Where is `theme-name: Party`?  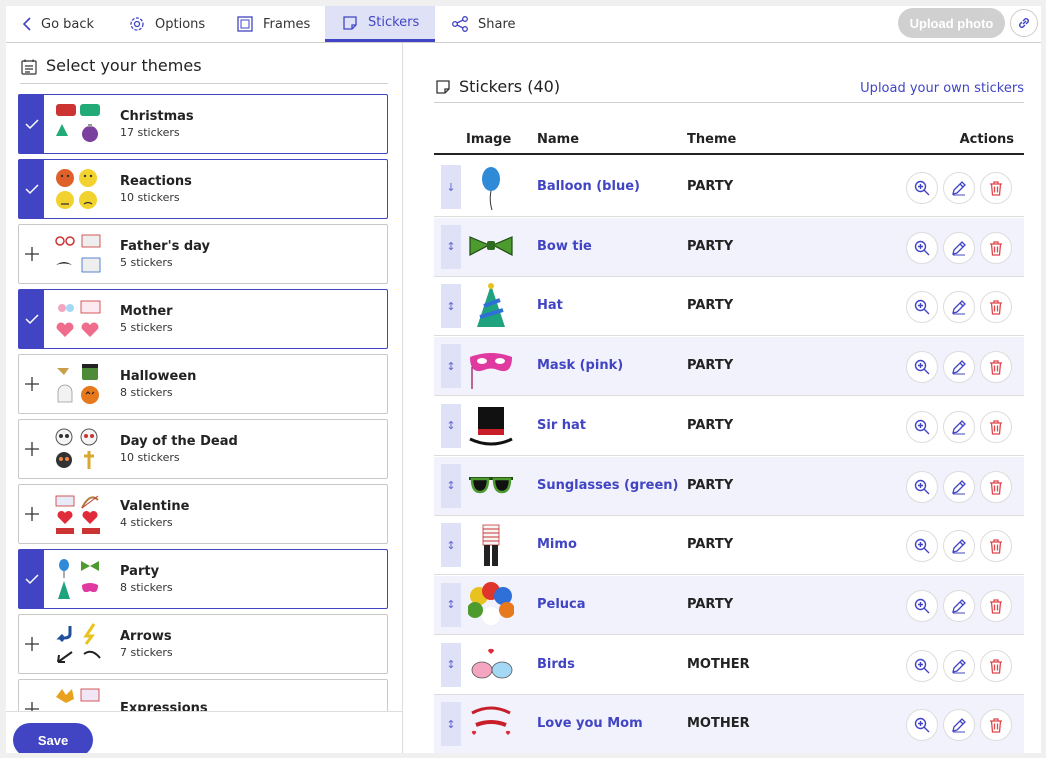 theme-name: Party is located at coordinates (140, 571).